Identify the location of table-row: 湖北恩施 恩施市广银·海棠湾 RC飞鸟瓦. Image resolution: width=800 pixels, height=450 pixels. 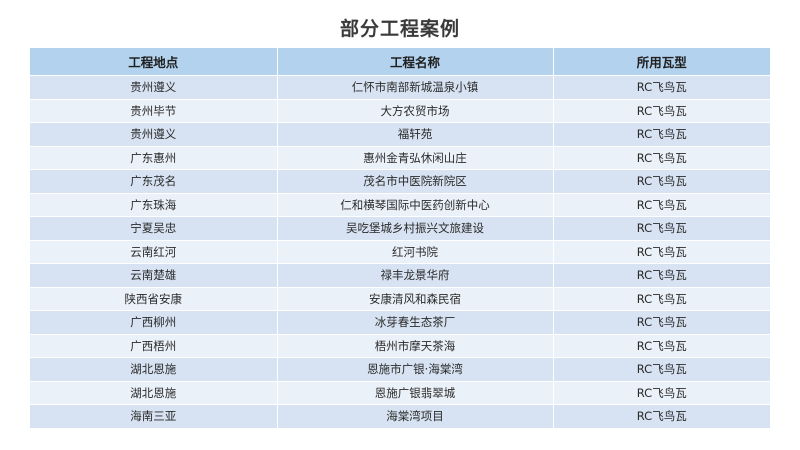
(400, 369).